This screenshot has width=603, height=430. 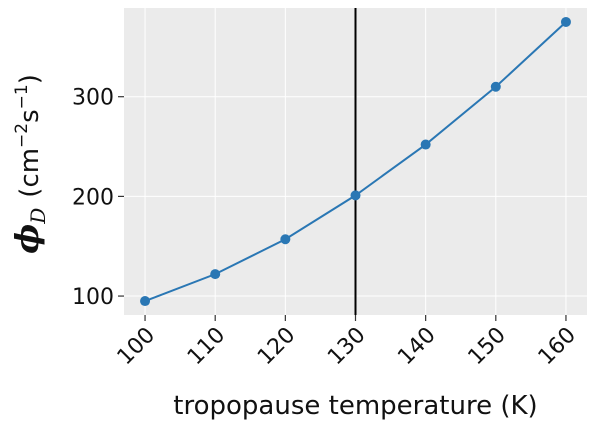 What do you see at coordinates (557, 346) in the screenshot?
I see `x-tick-label: 160` at bounding box center [557, 346].